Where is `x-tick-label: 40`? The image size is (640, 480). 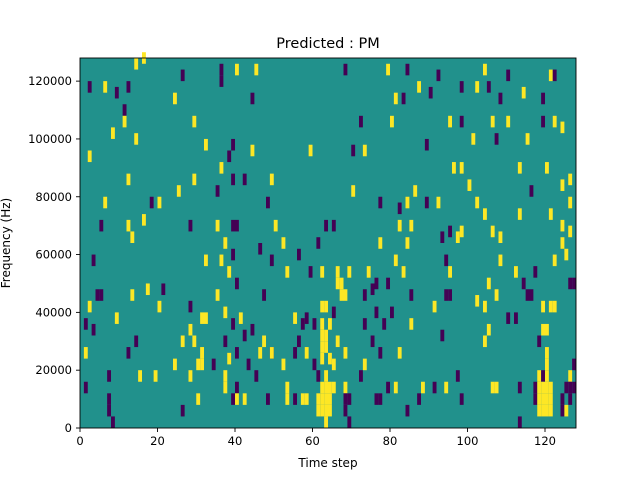
x-tick-label: 40 is located at coordinates (235, 441).